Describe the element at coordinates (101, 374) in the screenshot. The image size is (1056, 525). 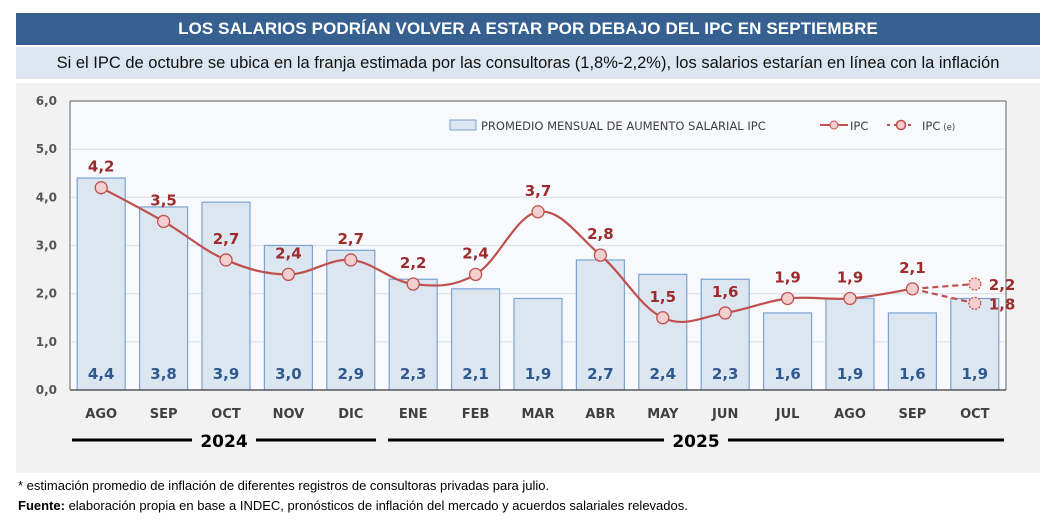
I see `bar-value-label: 4,4` at that location.